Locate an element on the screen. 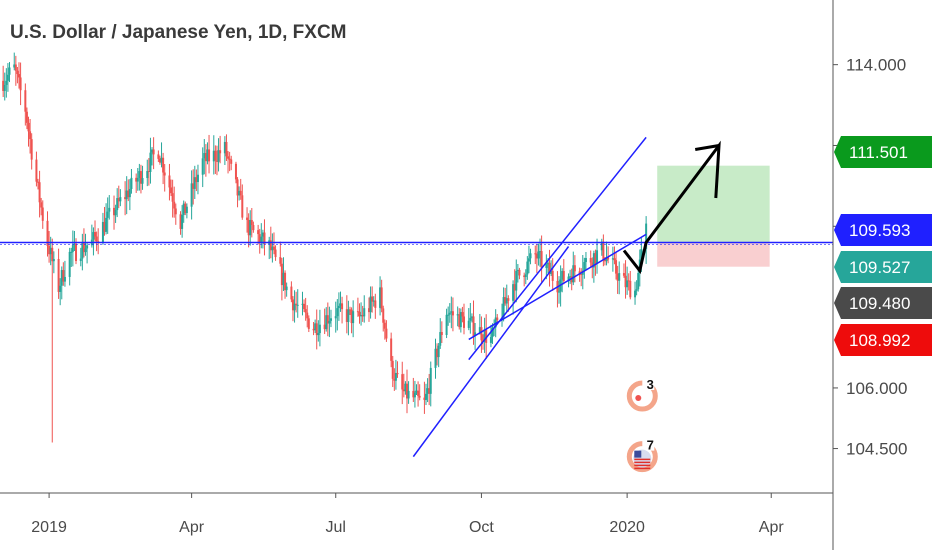 Image resolution: width=932 pixels, height=555 pixels. price-label-text: 109.480 is located at coordinates (879, 303).